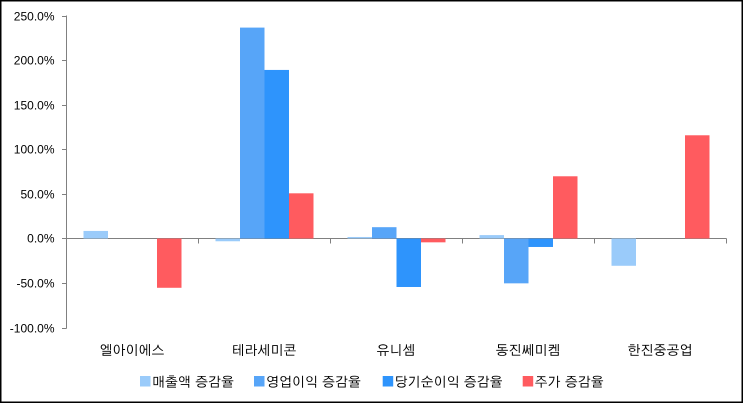 The height and width of the screenshot is (403, 743). I want to click on svg-text: -100.0%, so click(32, 329).